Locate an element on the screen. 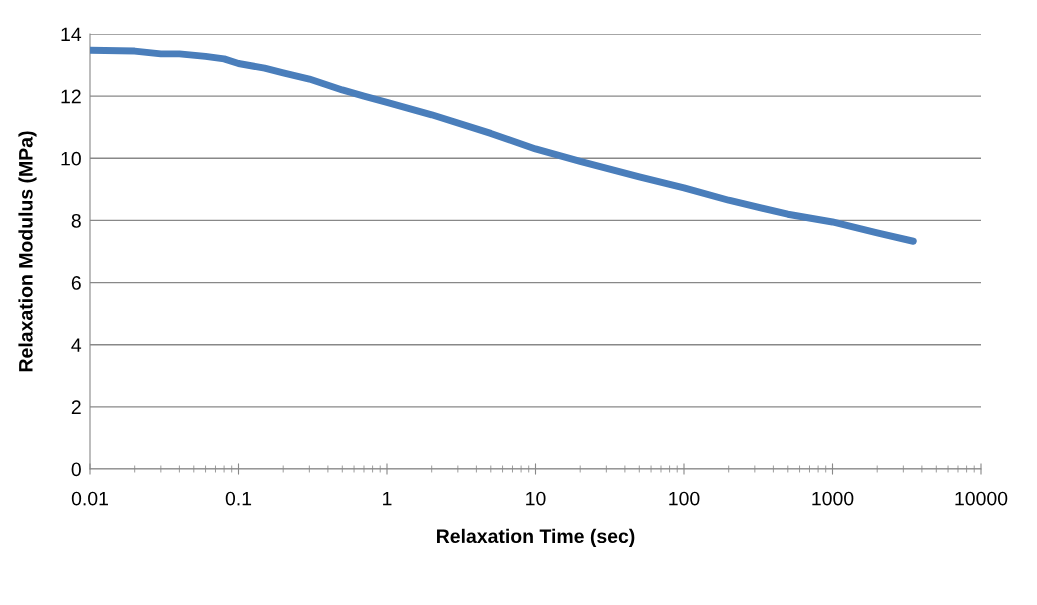  x-tick-label: 10000 is located at coordinates (981, 498).